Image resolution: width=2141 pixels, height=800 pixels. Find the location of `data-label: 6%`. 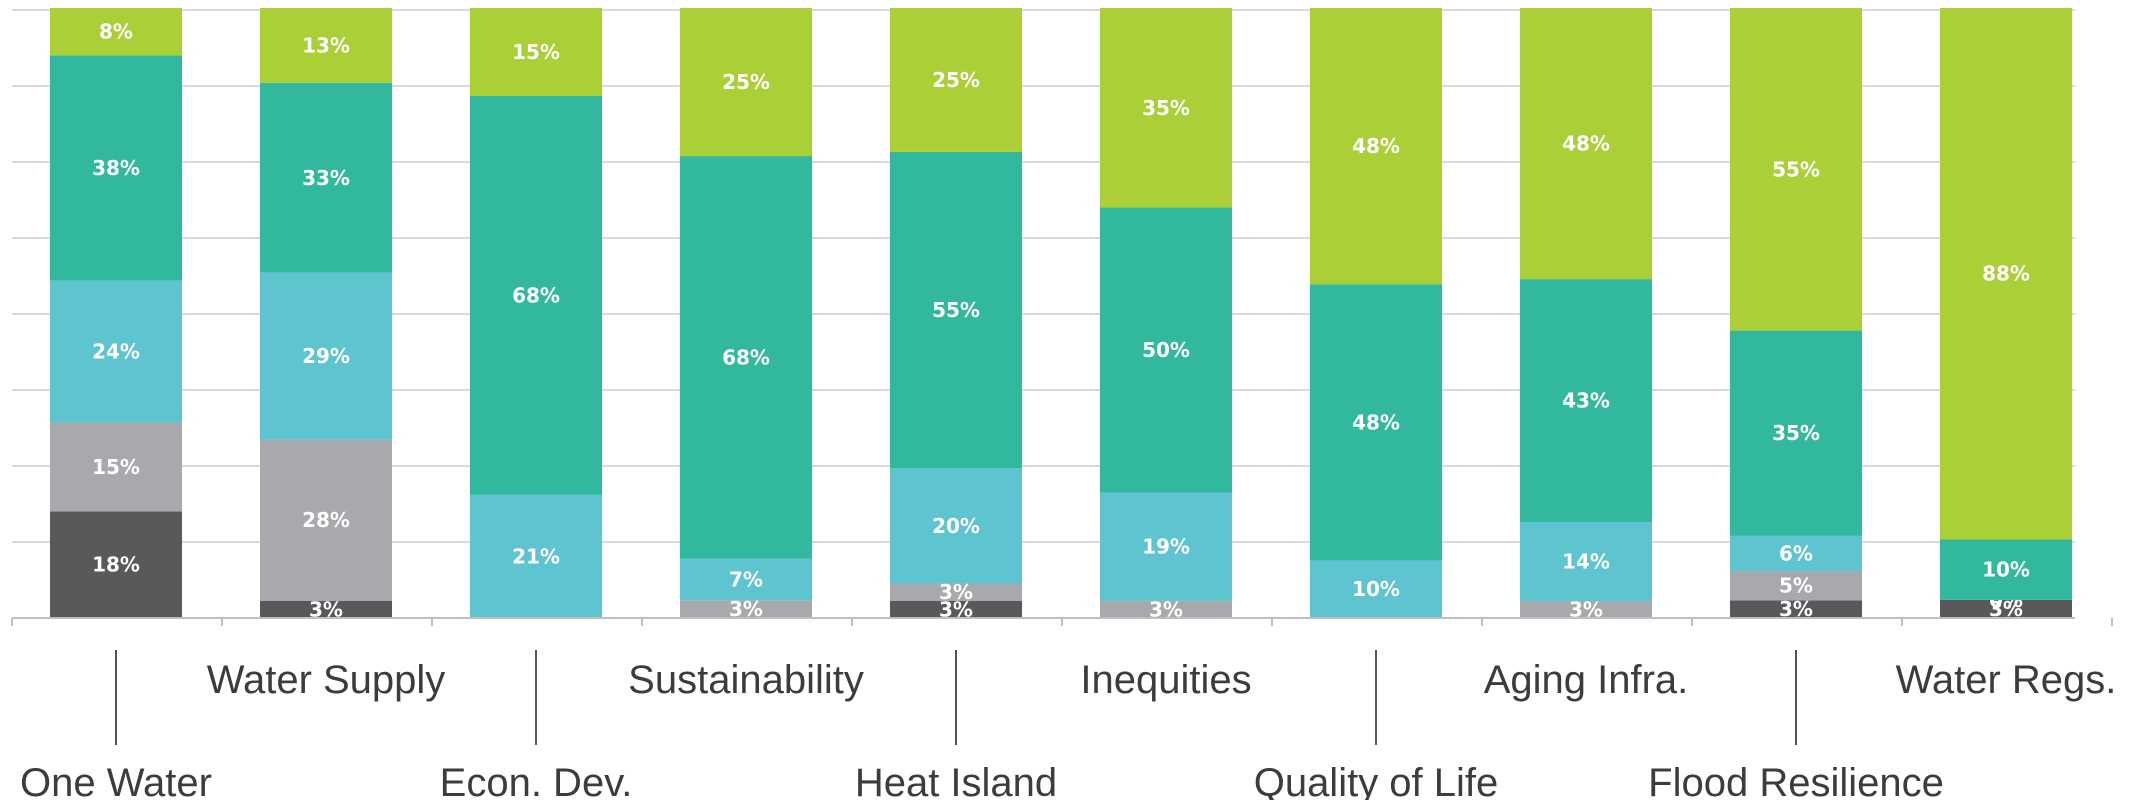

data-label: 6% is located at coordinates (1796, 553).